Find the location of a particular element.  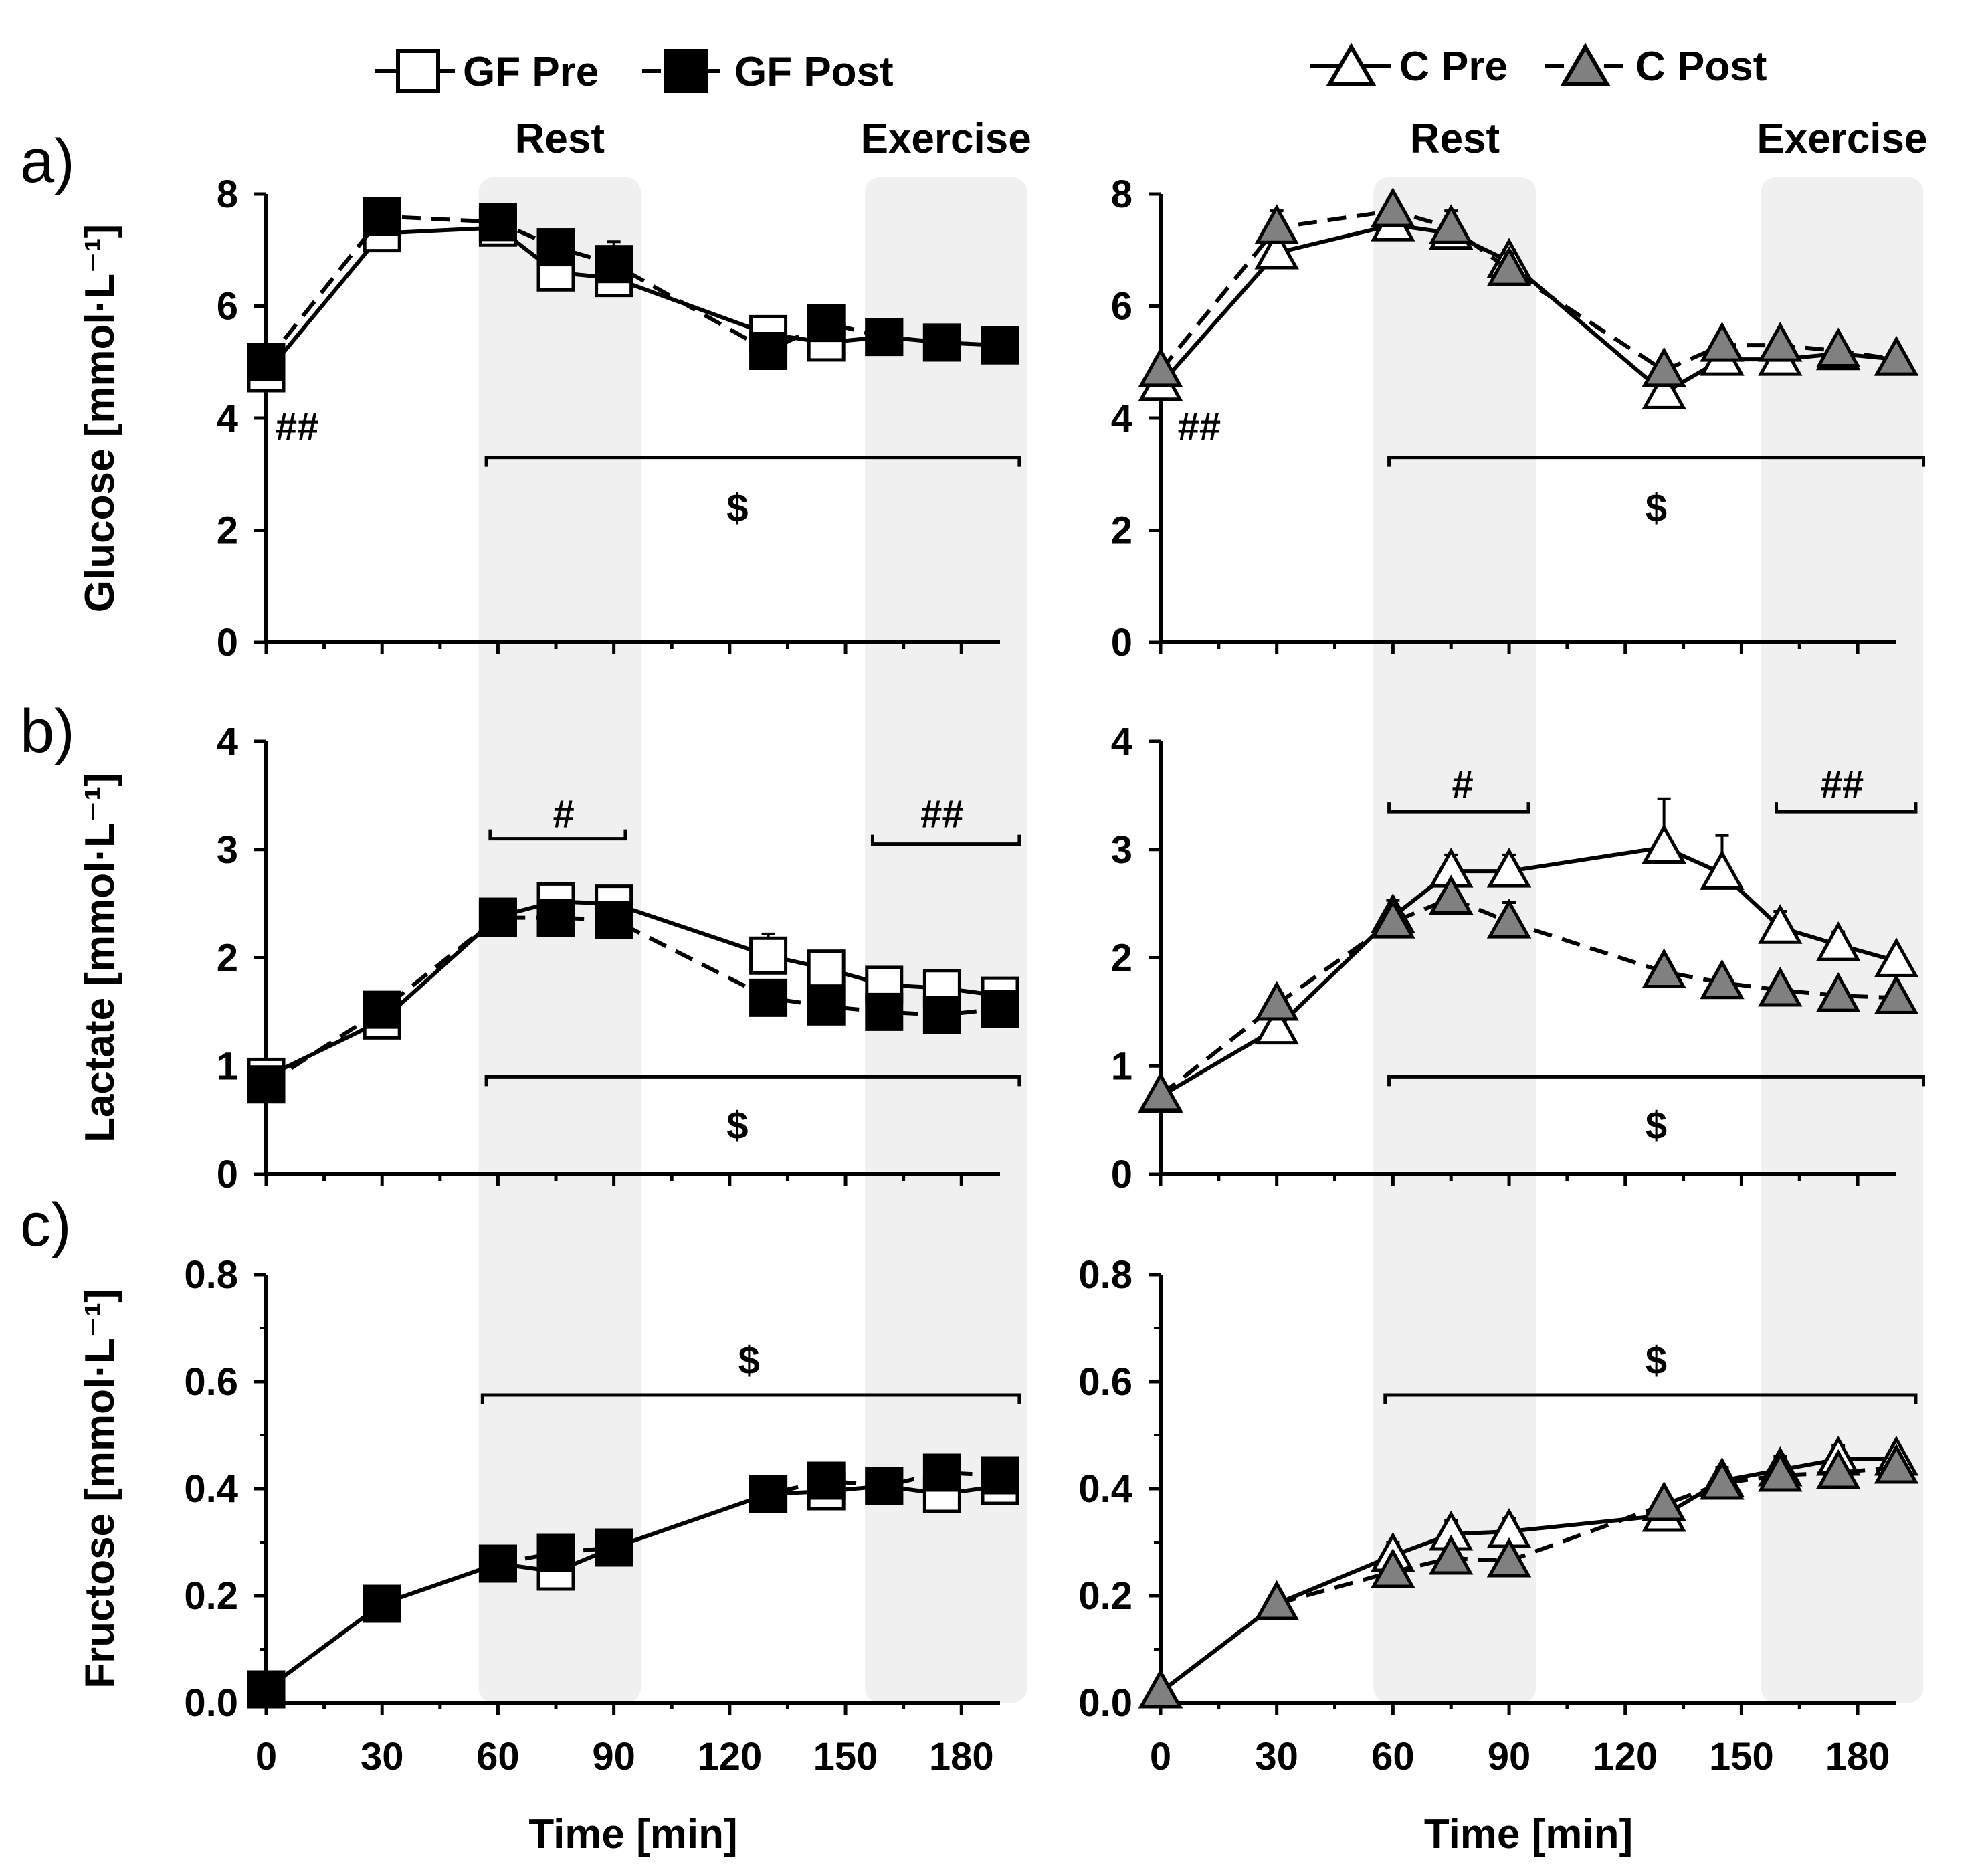

legend-entry-c-post: C Post is located at coordinates (1656, 66).